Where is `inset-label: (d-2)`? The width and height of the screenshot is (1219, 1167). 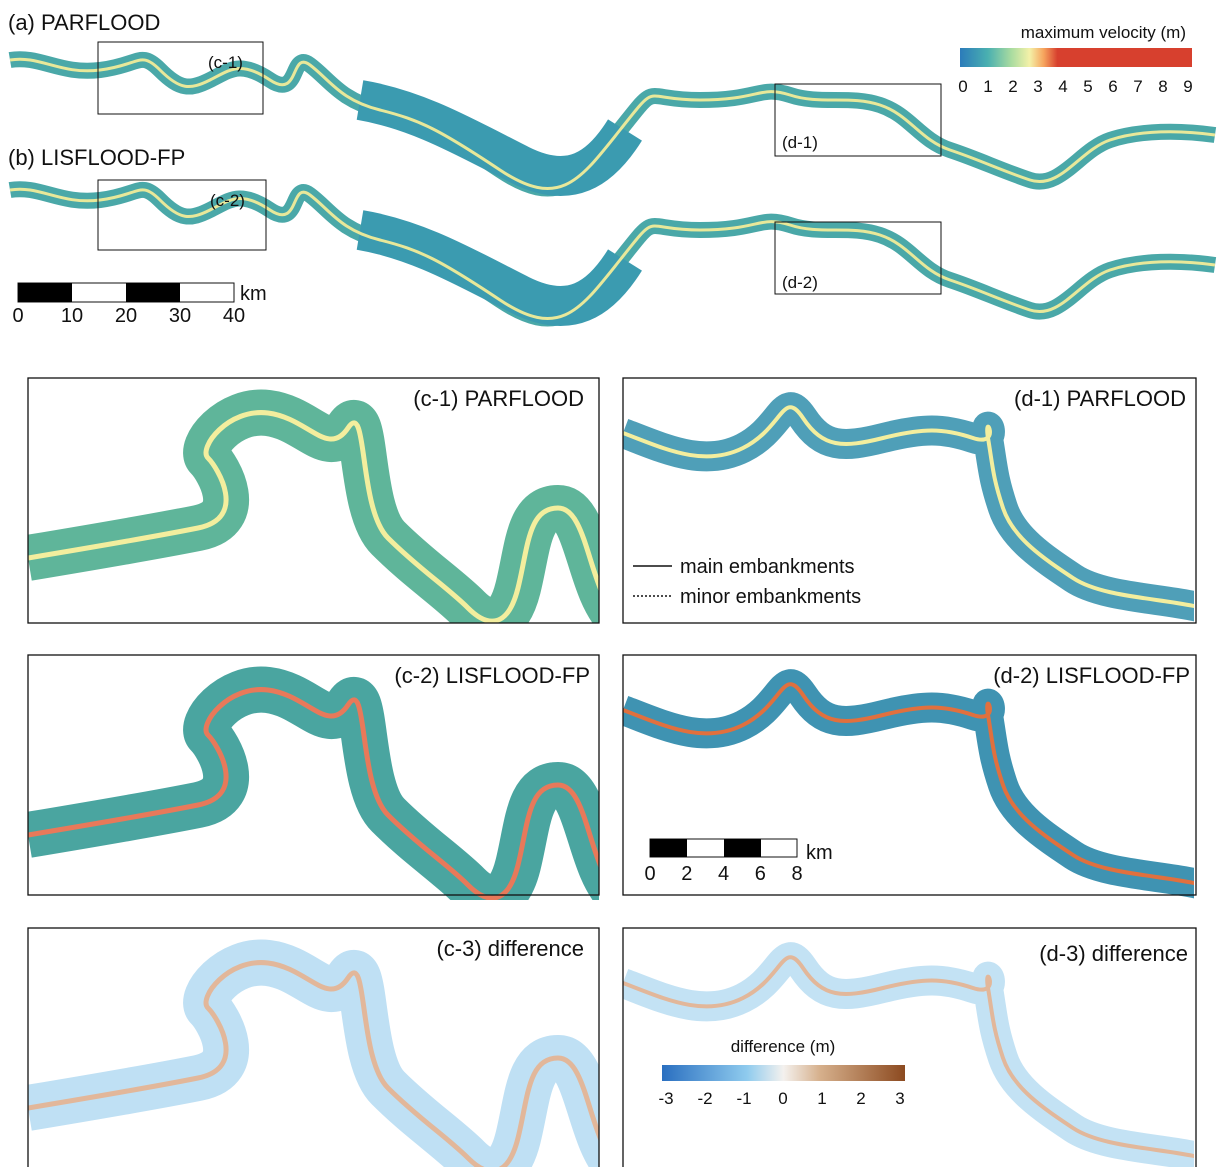 inset-label: (d-2) is located at coordinates (800, 282).